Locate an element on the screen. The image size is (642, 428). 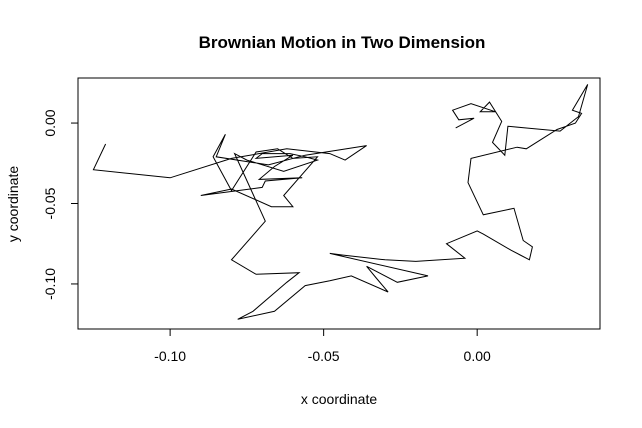
y-axis: 0.00 -0.05 -0.10 is located at coordinates (60, 204).